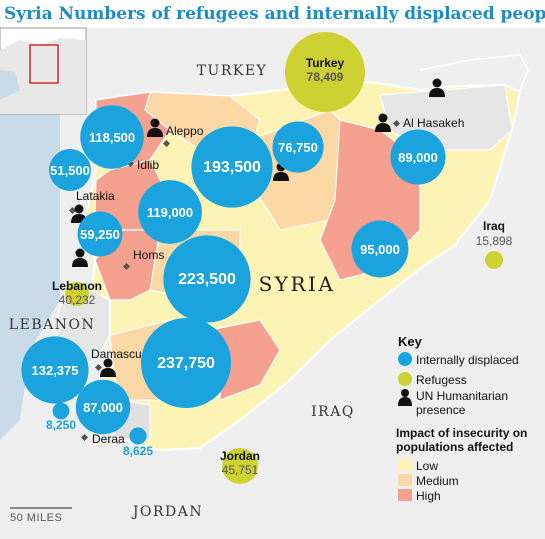 The image size is (545, 539). Describe the element at coordinates (44, 64) in the screenshot. I see `inset-highlight` at that location.